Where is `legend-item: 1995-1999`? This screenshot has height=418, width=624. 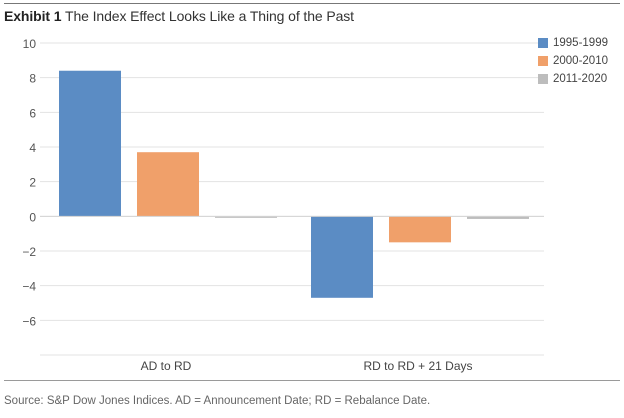
legend-item: 1995-1999 is located at coordinates (573, 43).